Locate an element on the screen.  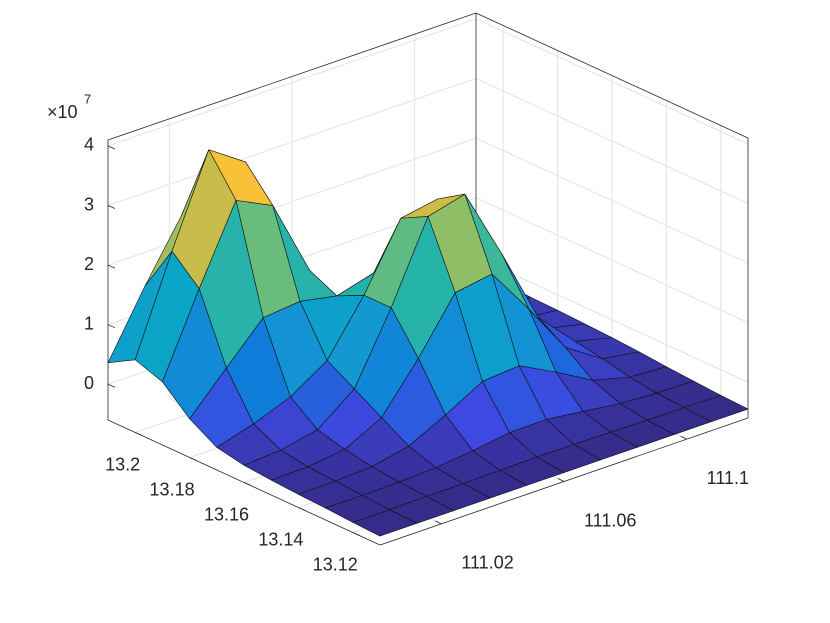
z-tick-label: 4 is located at coordinates (89, 145).